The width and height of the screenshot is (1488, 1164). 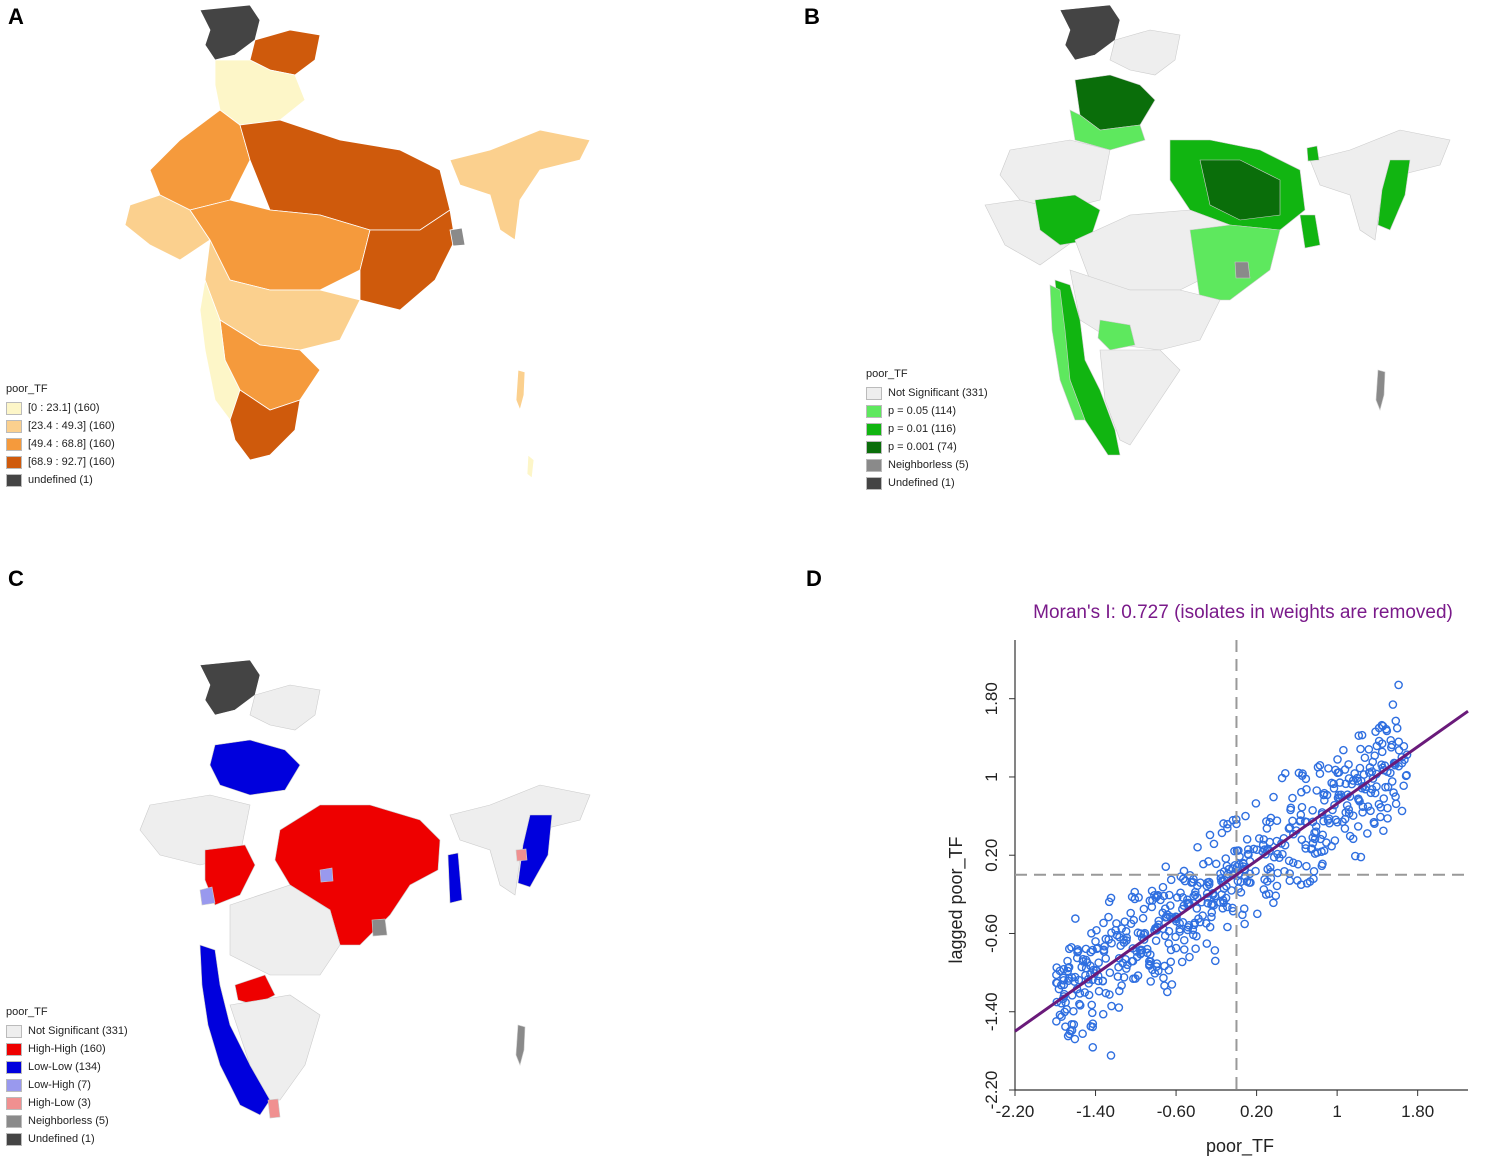 I want to click on b-region-north-ring, so click(x=1107, y=130).